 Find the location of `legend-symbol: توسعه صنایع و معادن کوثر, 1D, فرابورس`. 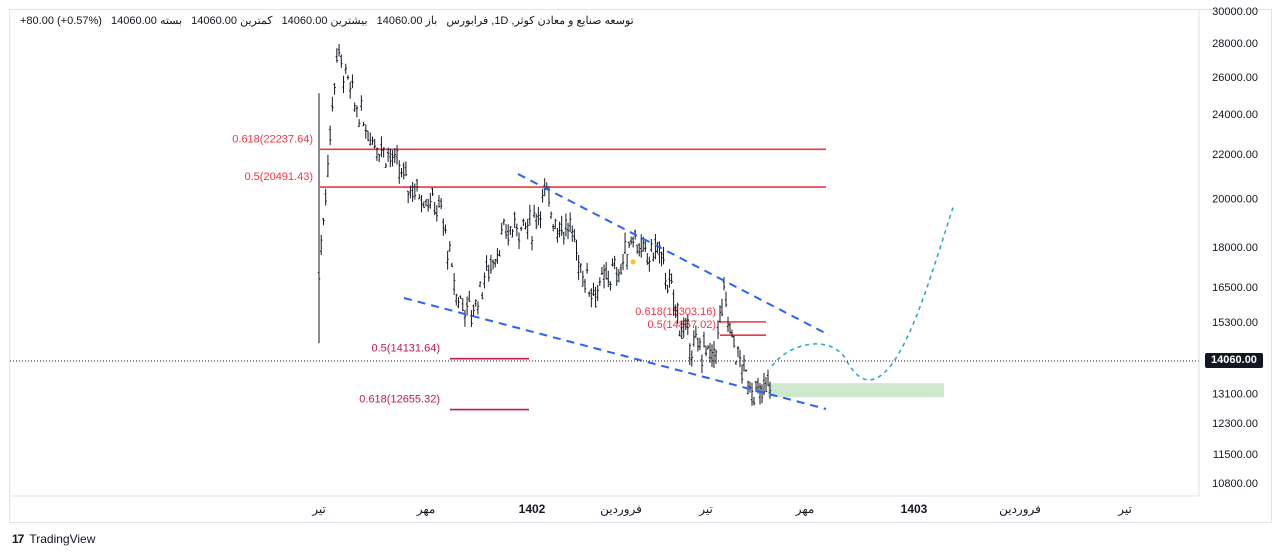

legend-symbol: توسعه صنایع و معادن کوثر, 1D, فرابورس is located at coordinates (540, 21).